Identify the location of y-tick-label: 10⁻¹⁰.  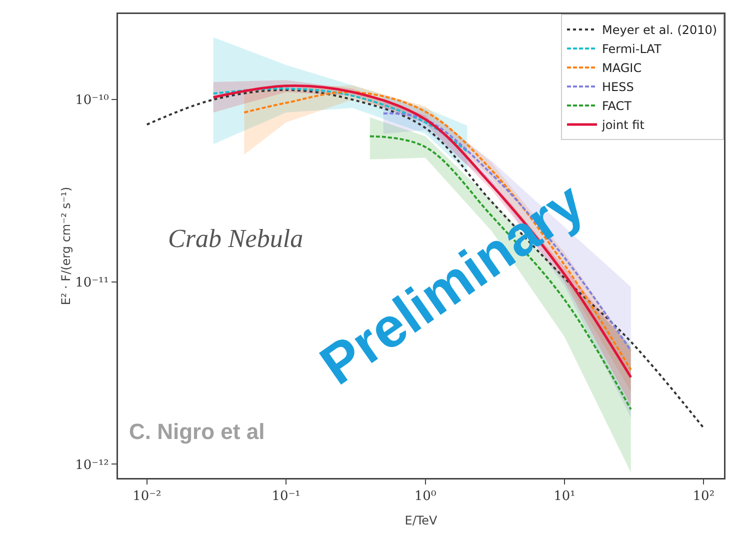
(92, 100).